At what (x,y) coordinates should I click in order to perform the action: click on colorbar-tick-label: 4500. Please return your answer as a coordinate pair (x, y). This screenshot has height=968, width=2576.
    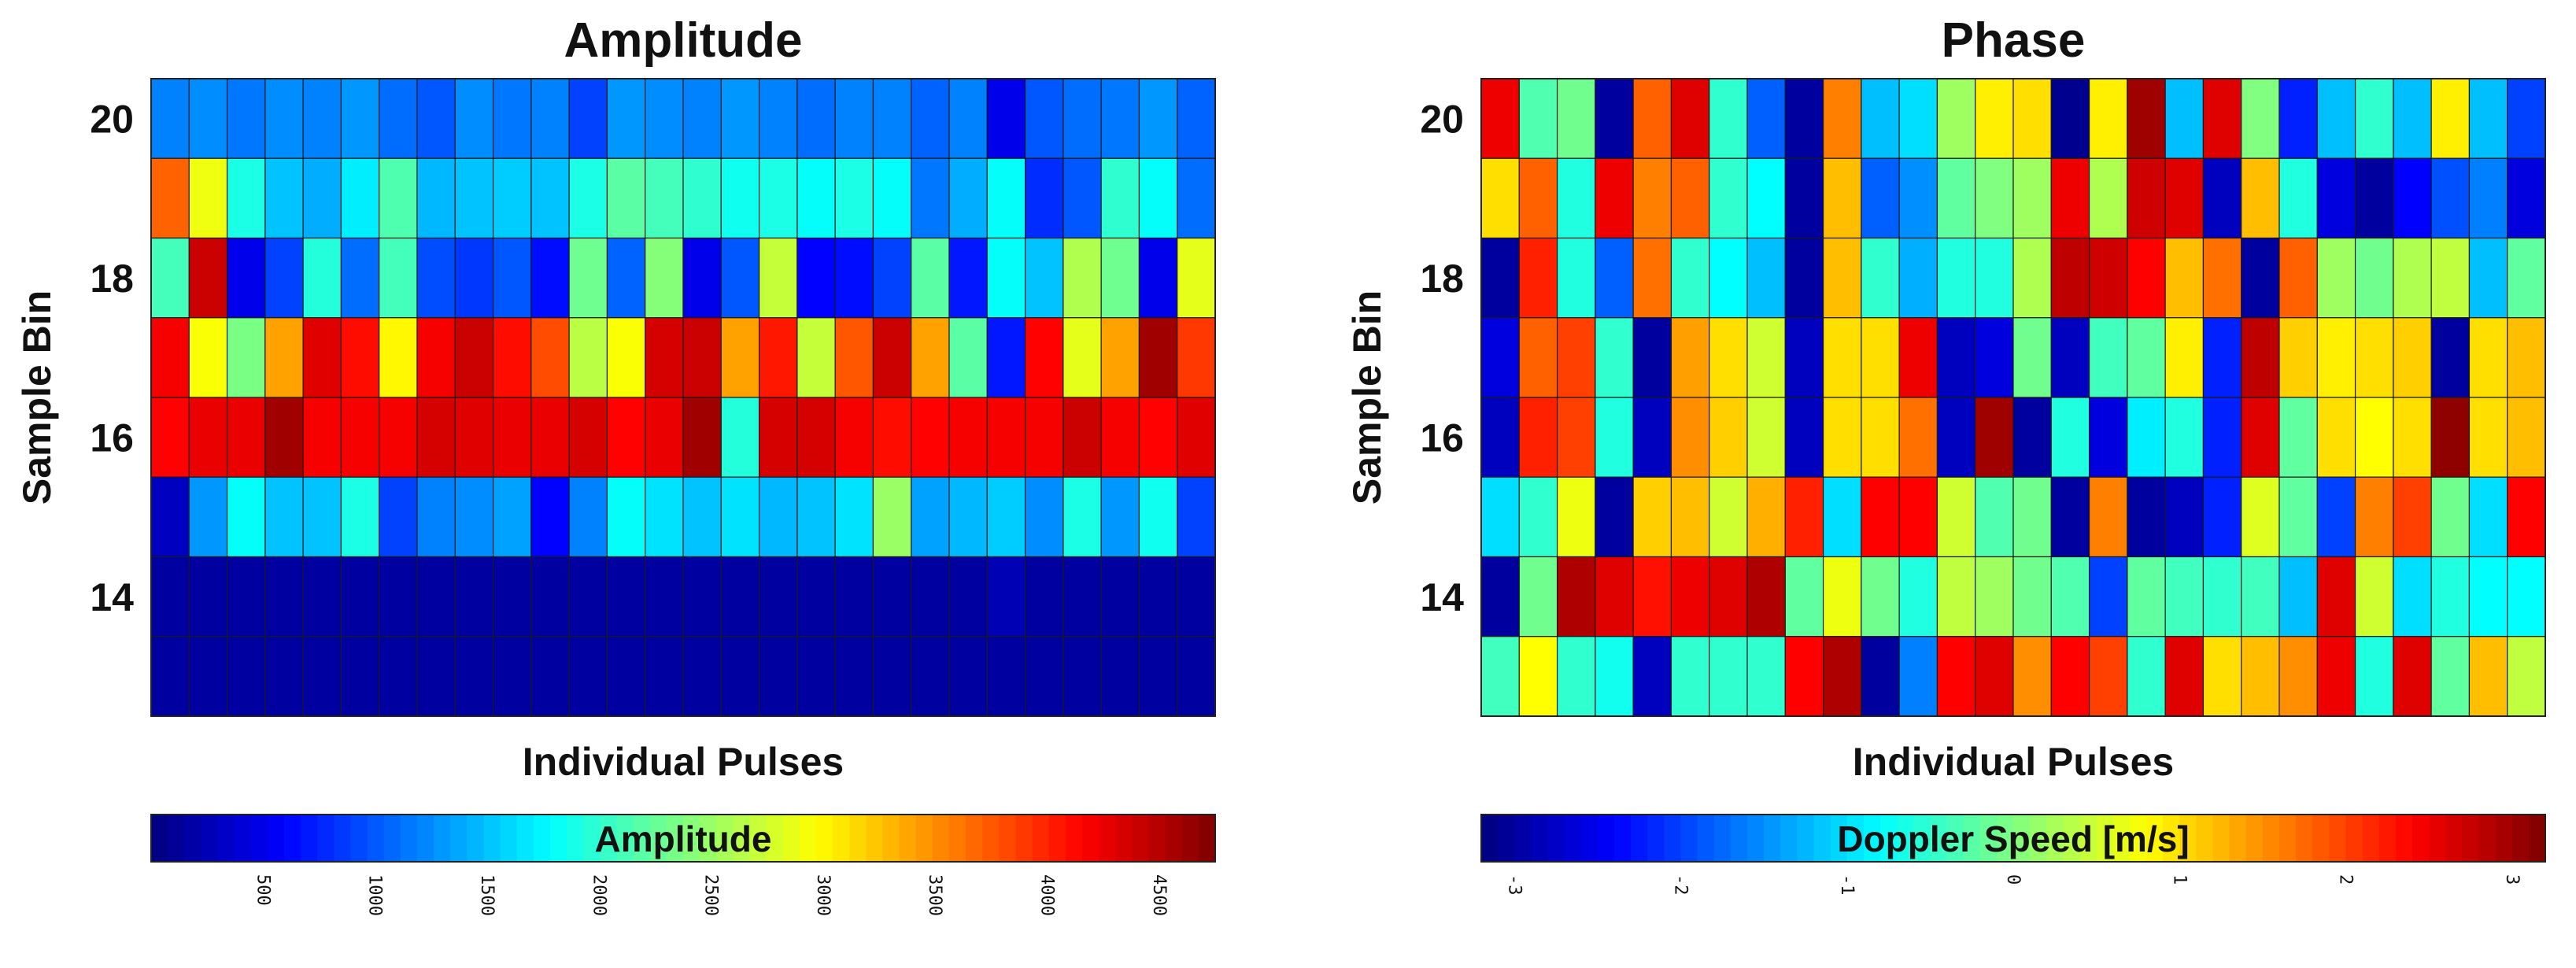
    Looking at the image, I should click on (1159, 895).